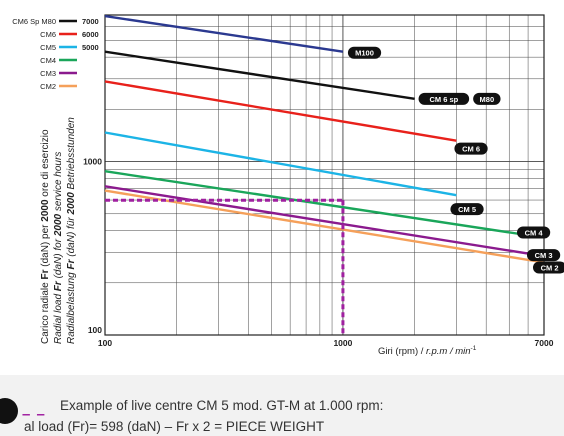 Image resolution: width=564 pixels, height=436 pixels. I want to click on series-line-m100, so click(224, 33).